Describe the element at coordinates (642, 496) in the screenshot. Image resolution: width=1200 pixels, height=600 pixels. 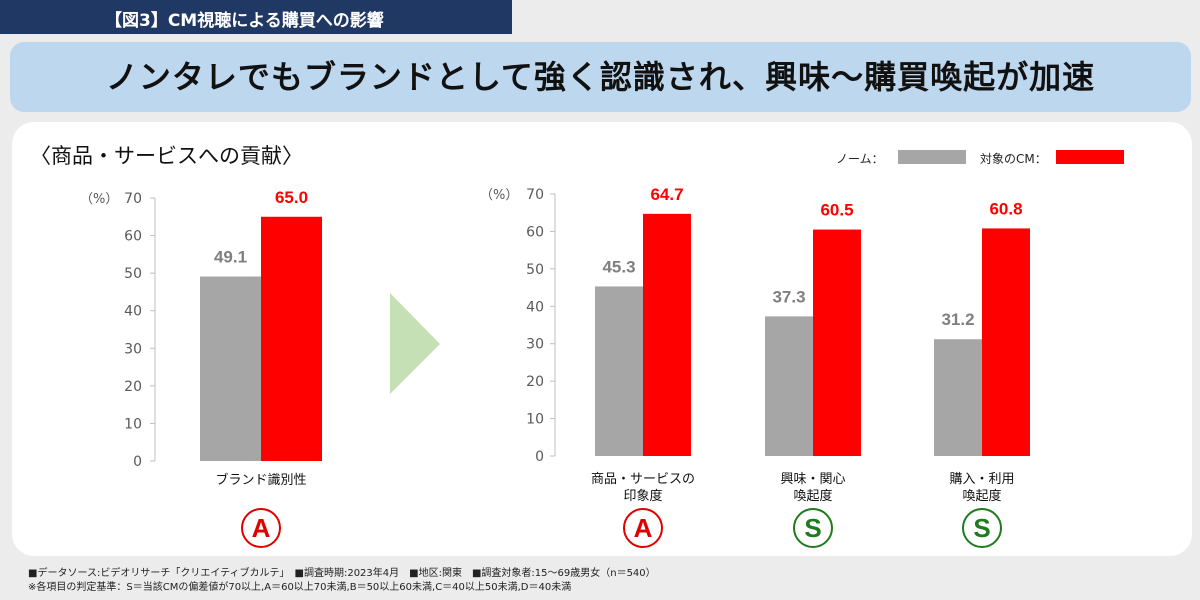
I see `category-label: 印象度` at that location.